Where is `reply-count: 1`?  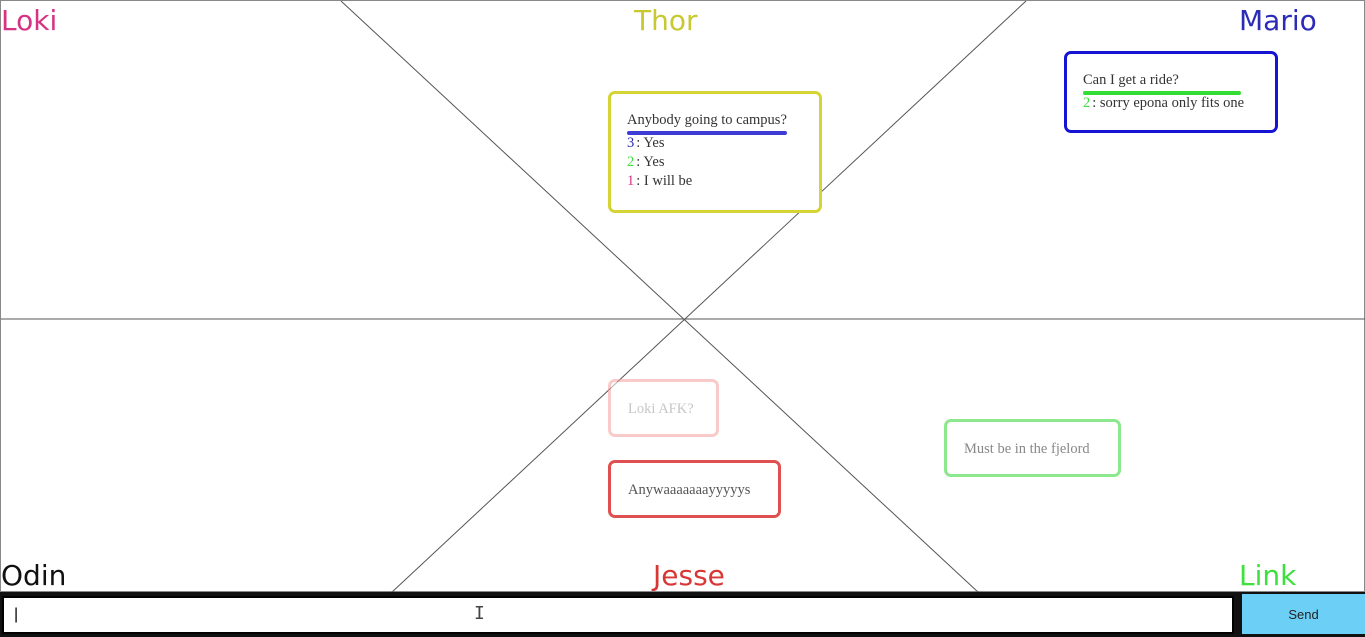 reply-count: 1 is located at coordinates (631, 181).